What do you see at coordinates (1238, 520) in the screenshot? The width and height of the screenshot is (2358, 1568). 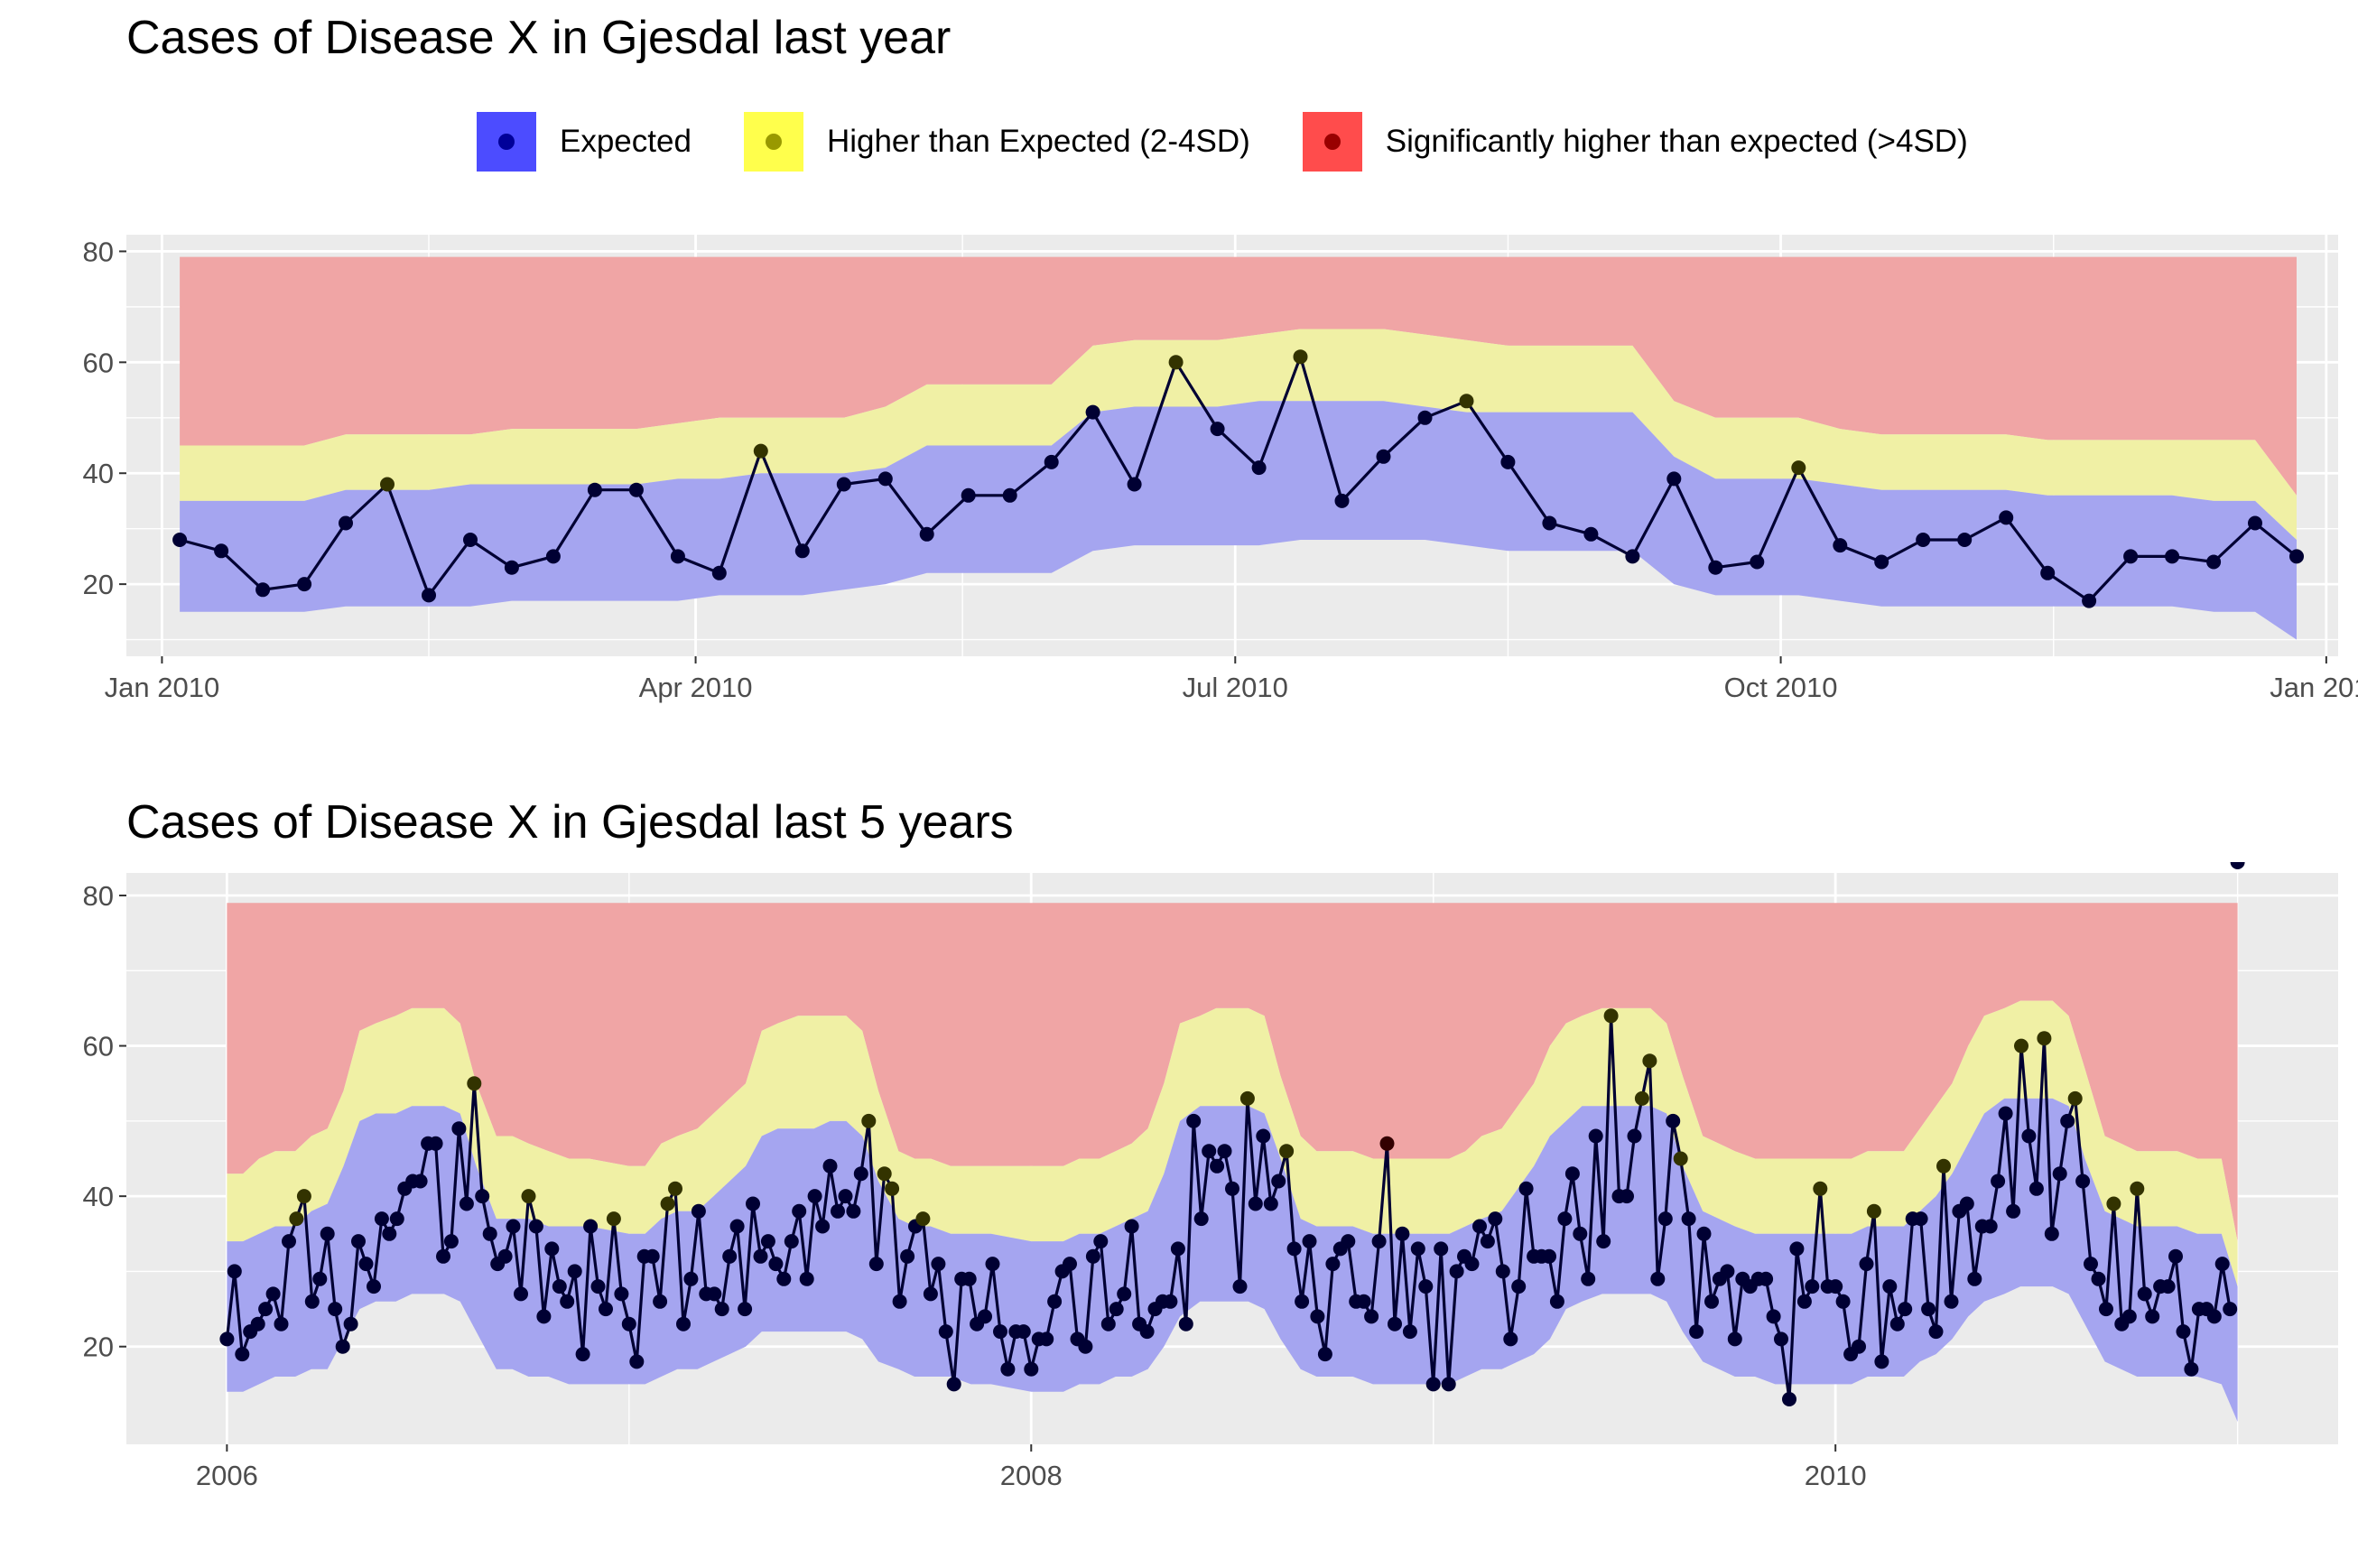 I see `band-expected` at bounding box center [1238, 520].